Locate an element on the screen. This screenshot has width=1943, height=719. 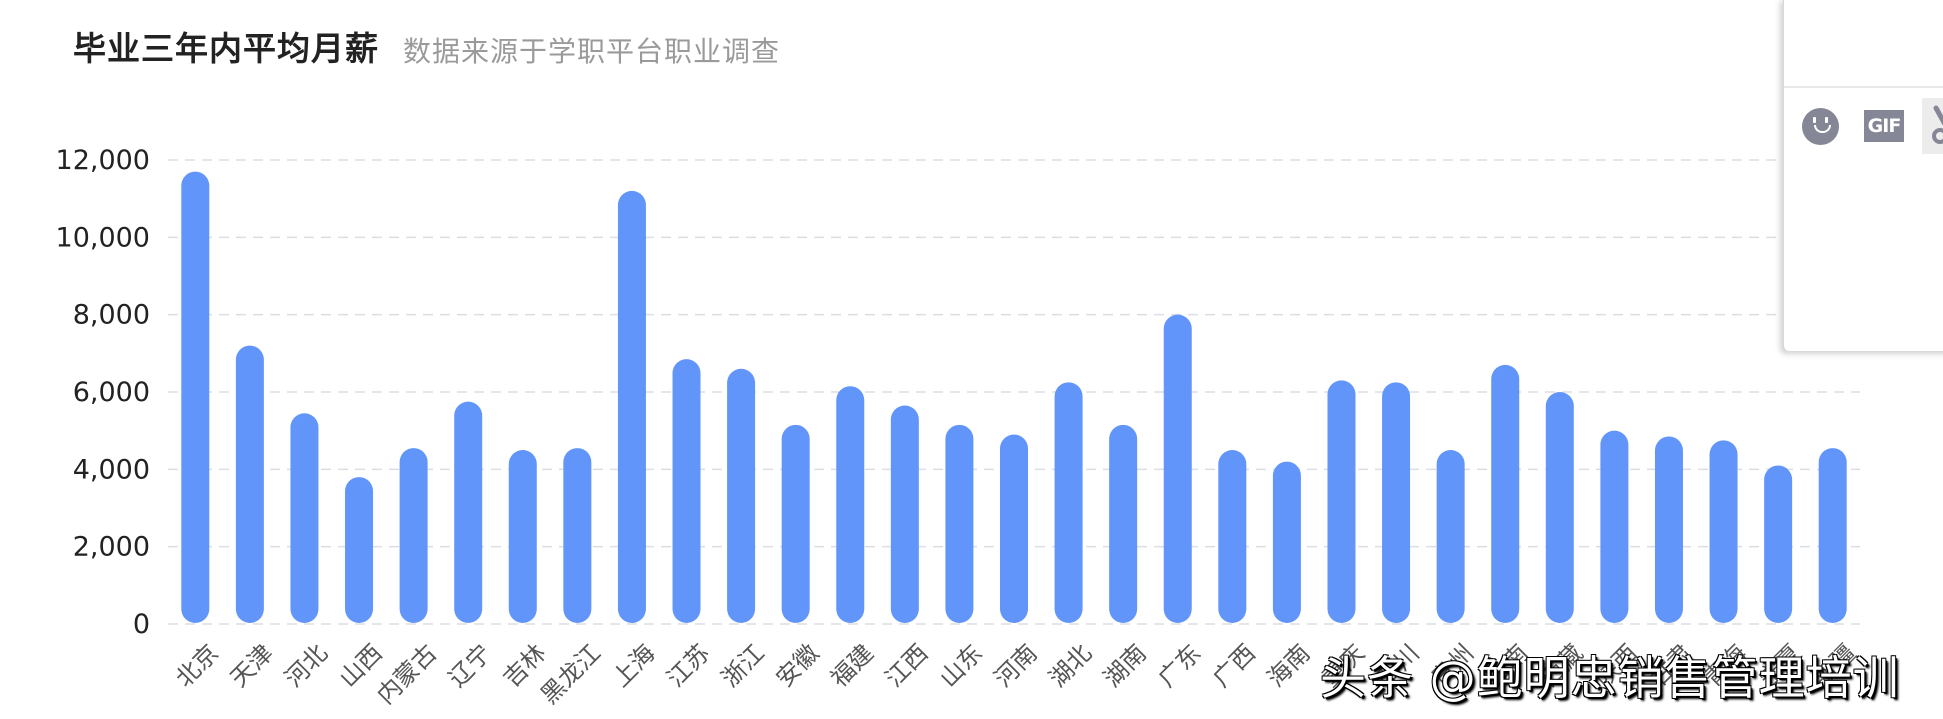
x-tick-label: 山东 is located at coordinates (961, 666).